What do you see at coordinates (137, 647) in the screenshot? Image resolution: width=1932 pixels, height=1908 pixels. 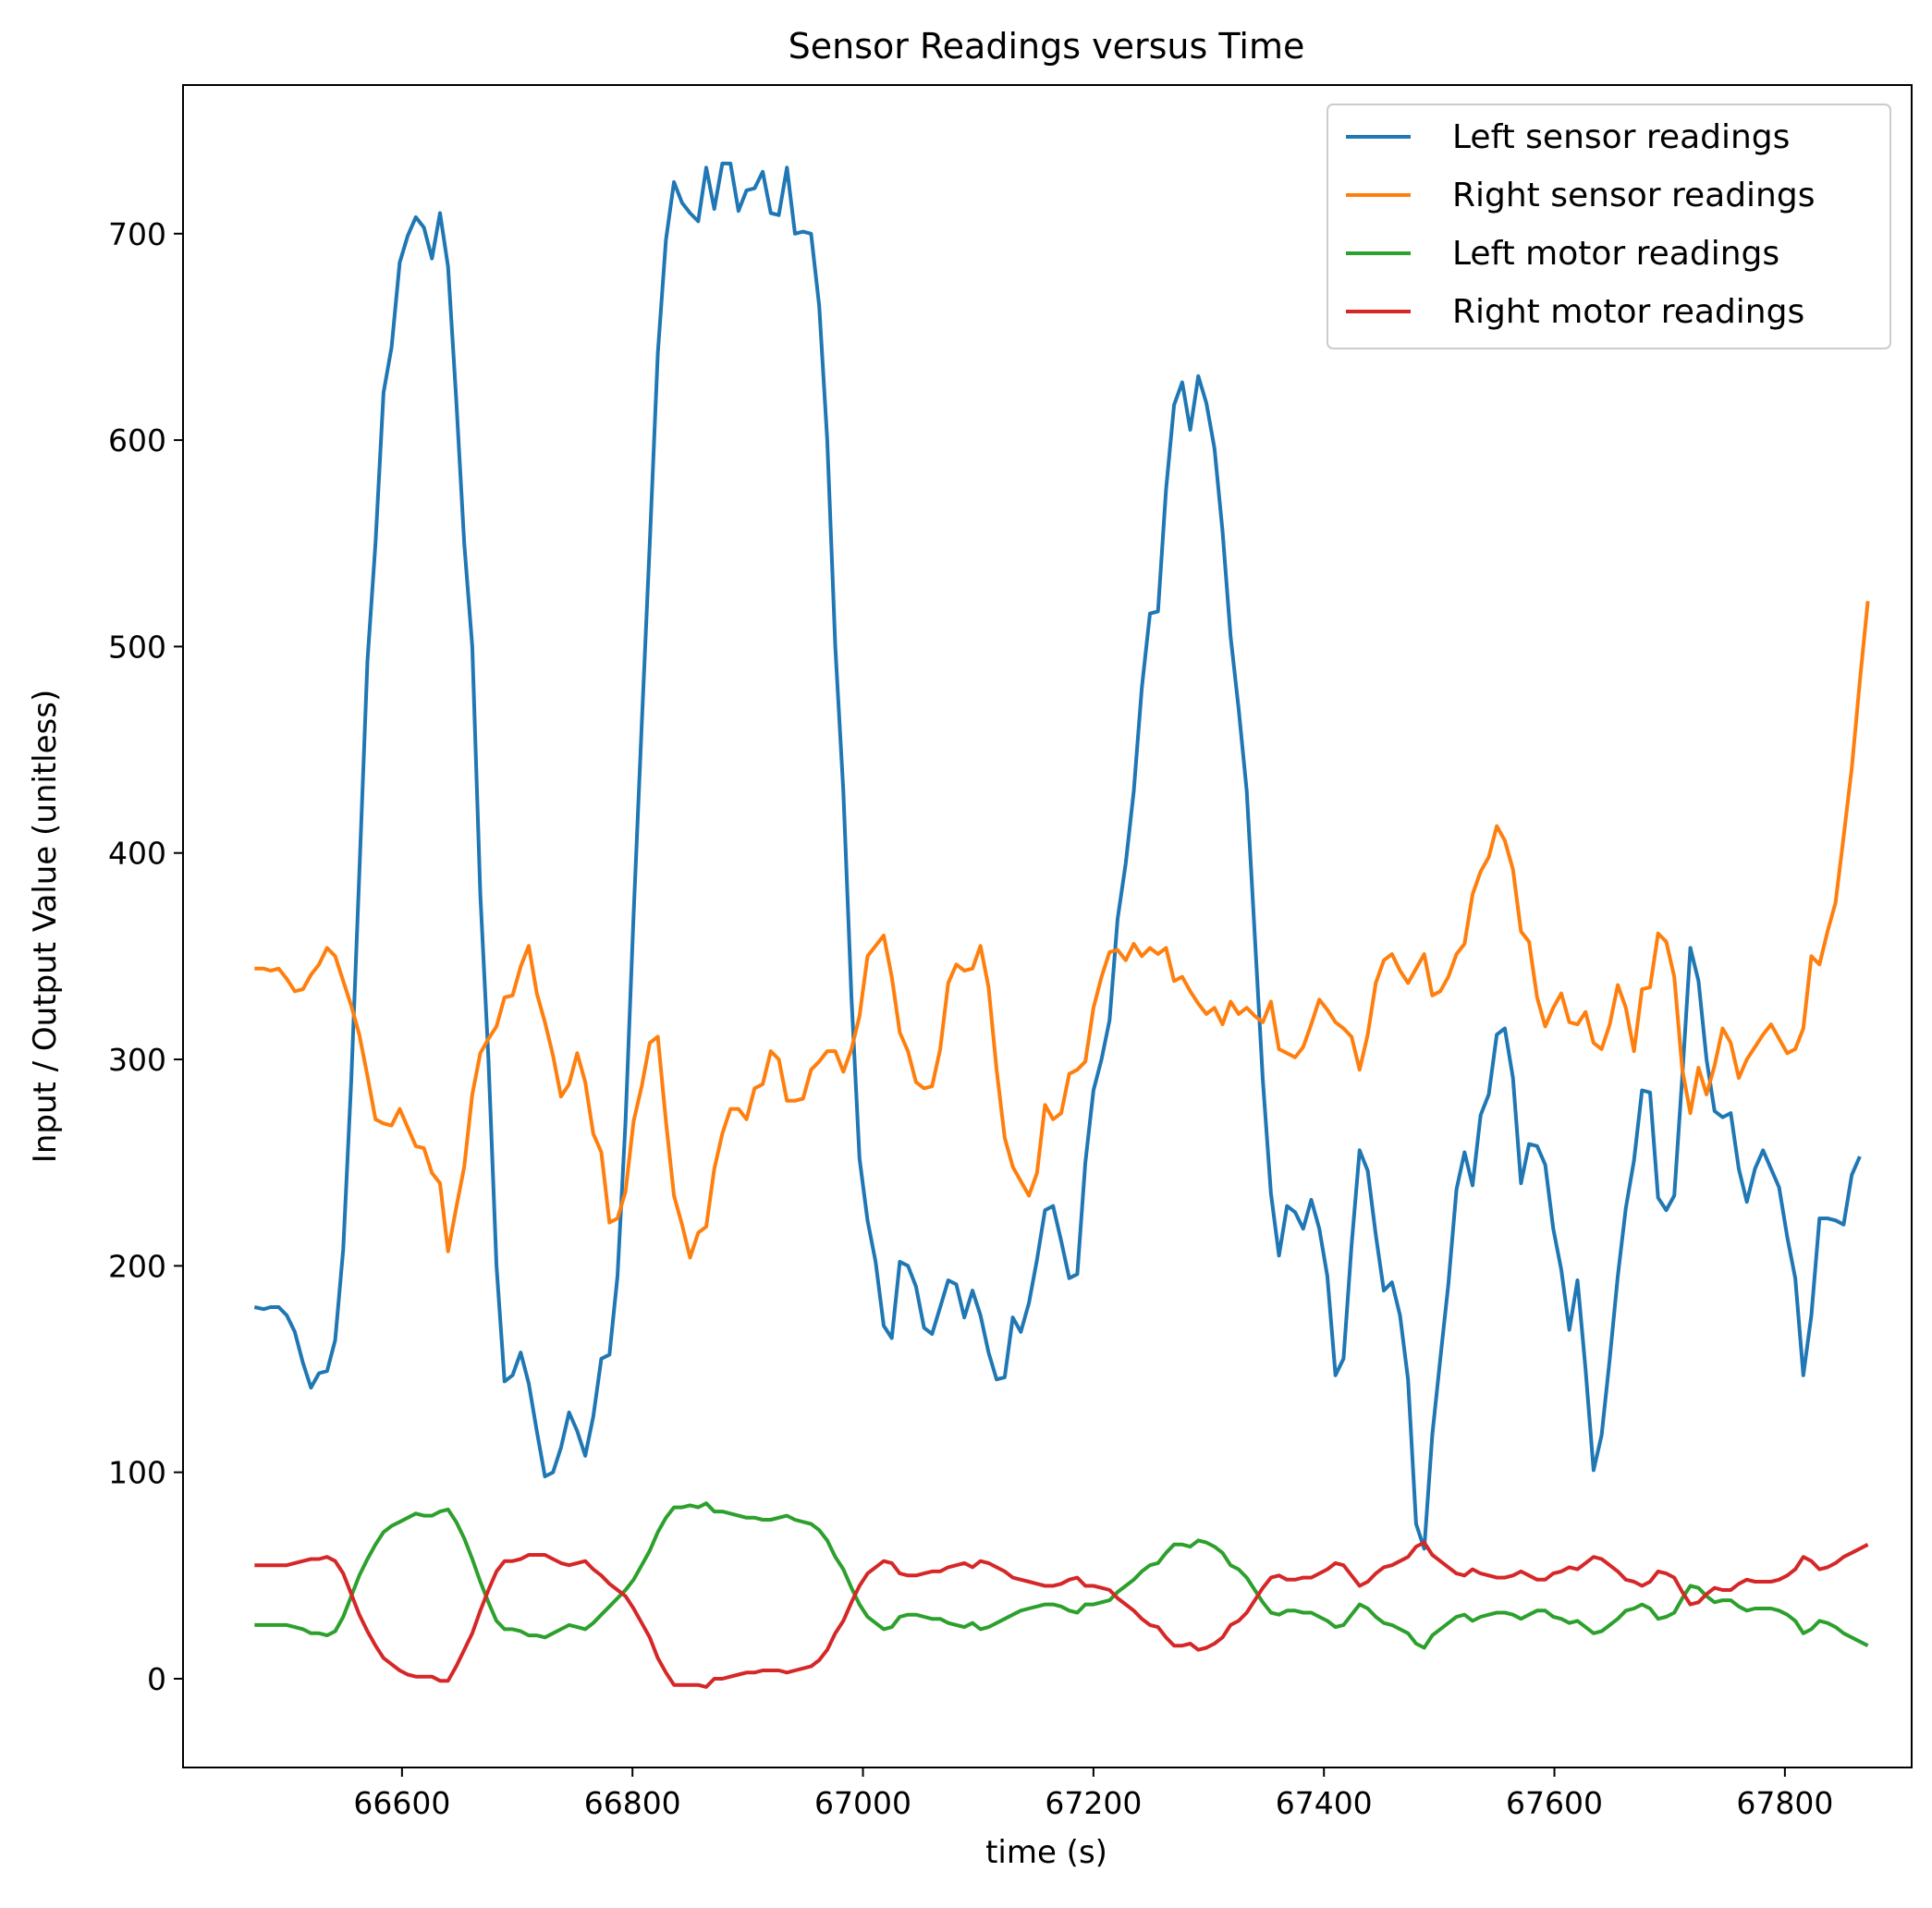 I see `y-tick-label: 500` at bounding box center [137, 647].